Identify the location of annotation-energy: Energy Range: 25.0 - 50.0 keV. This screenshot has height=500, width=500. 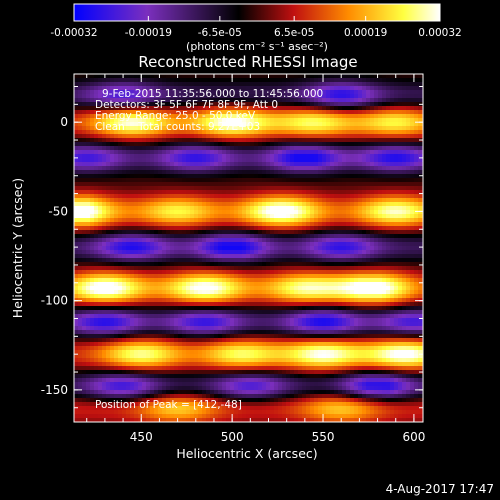
(175, 116).